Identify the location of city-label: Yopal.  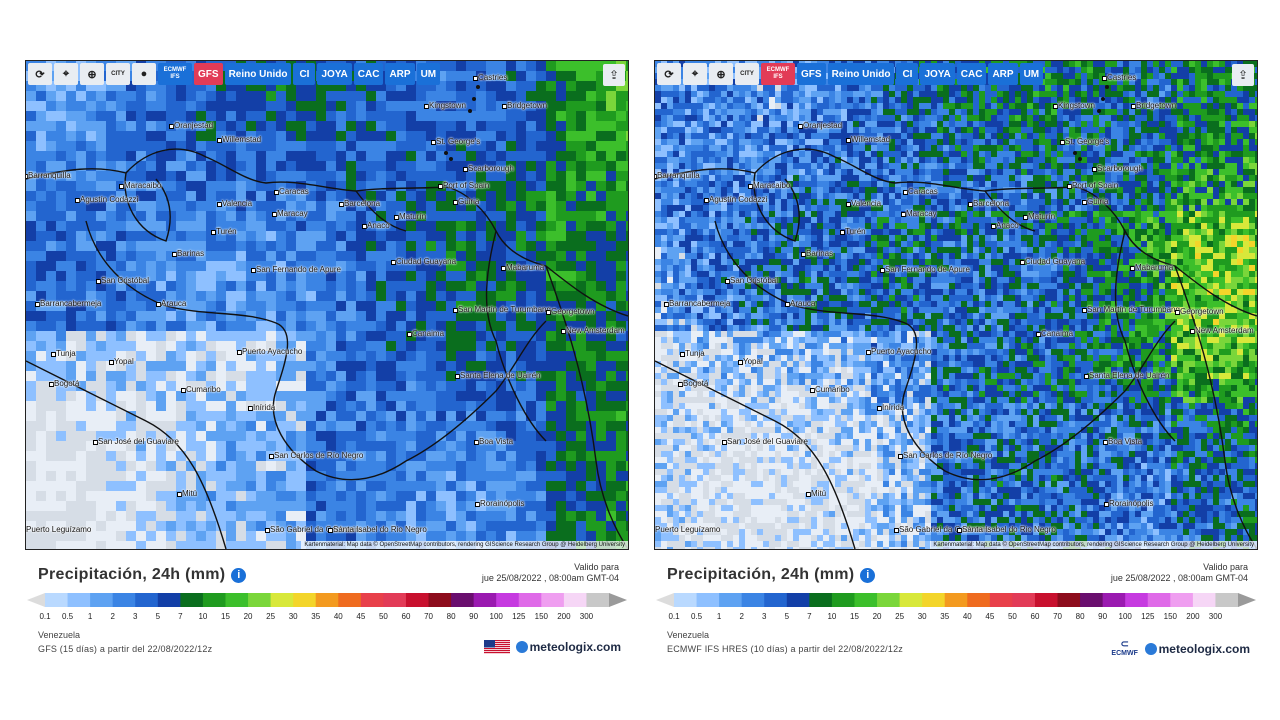
(124, 361).